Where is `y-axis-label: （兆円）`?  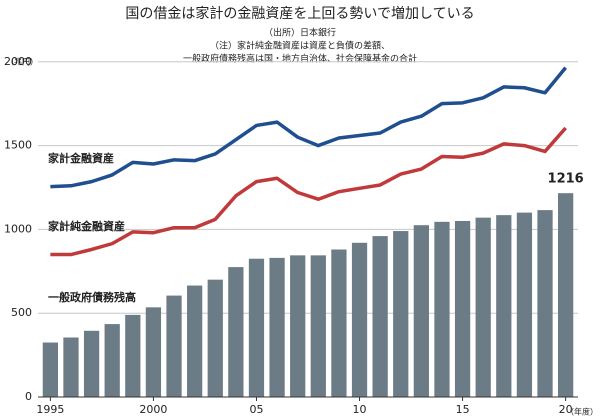
y-axis-label: （兆円） is located at coordinates (22, 62).